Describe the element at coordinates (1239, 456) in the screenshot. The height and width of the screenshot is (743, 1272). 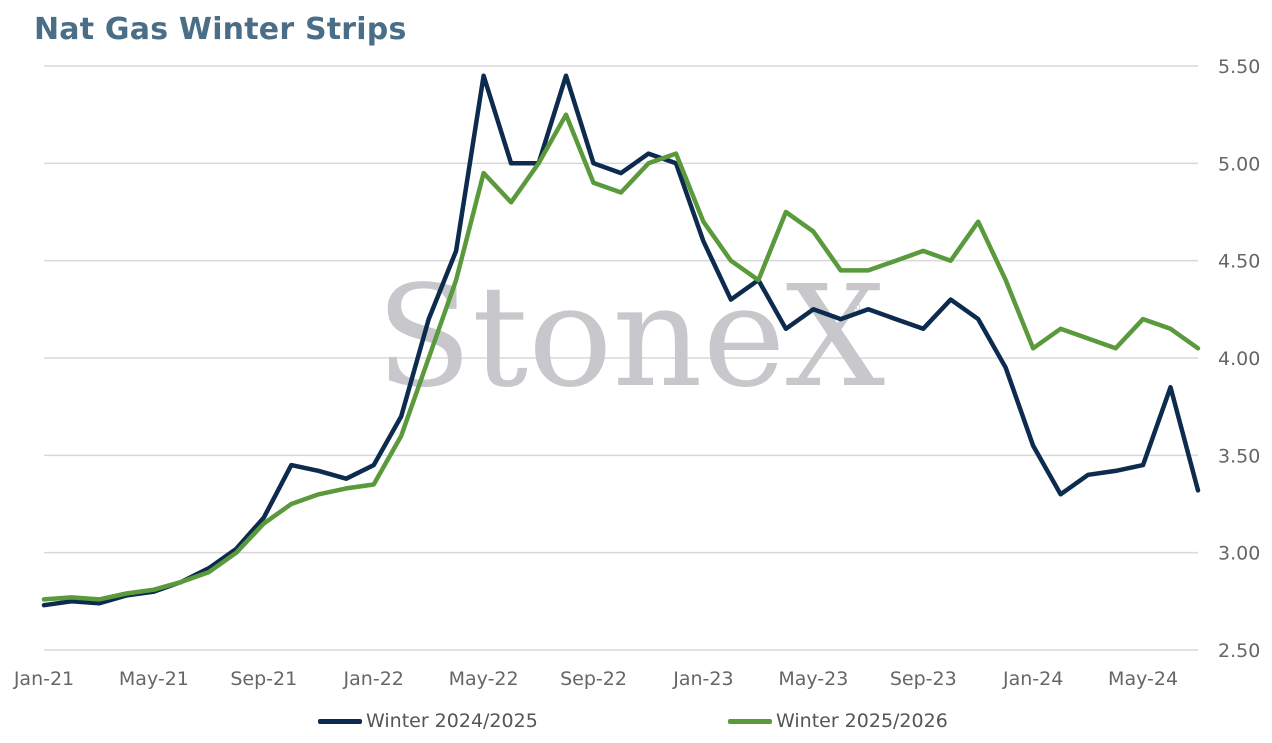
I see `y-tick-label: 3.50` at that location.